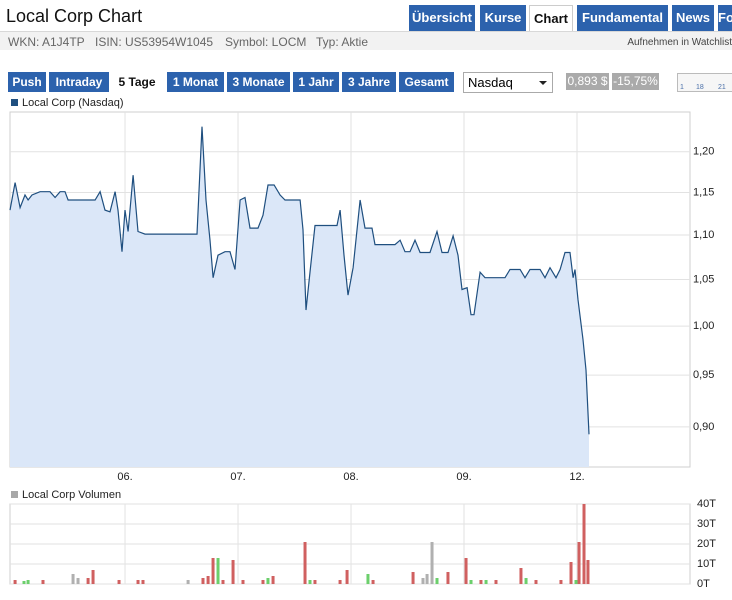 The image size is (732, 600). Describe the element at coordinates (463, 477) in the screenshot. I see `x-tick-label: 09.` at that location.